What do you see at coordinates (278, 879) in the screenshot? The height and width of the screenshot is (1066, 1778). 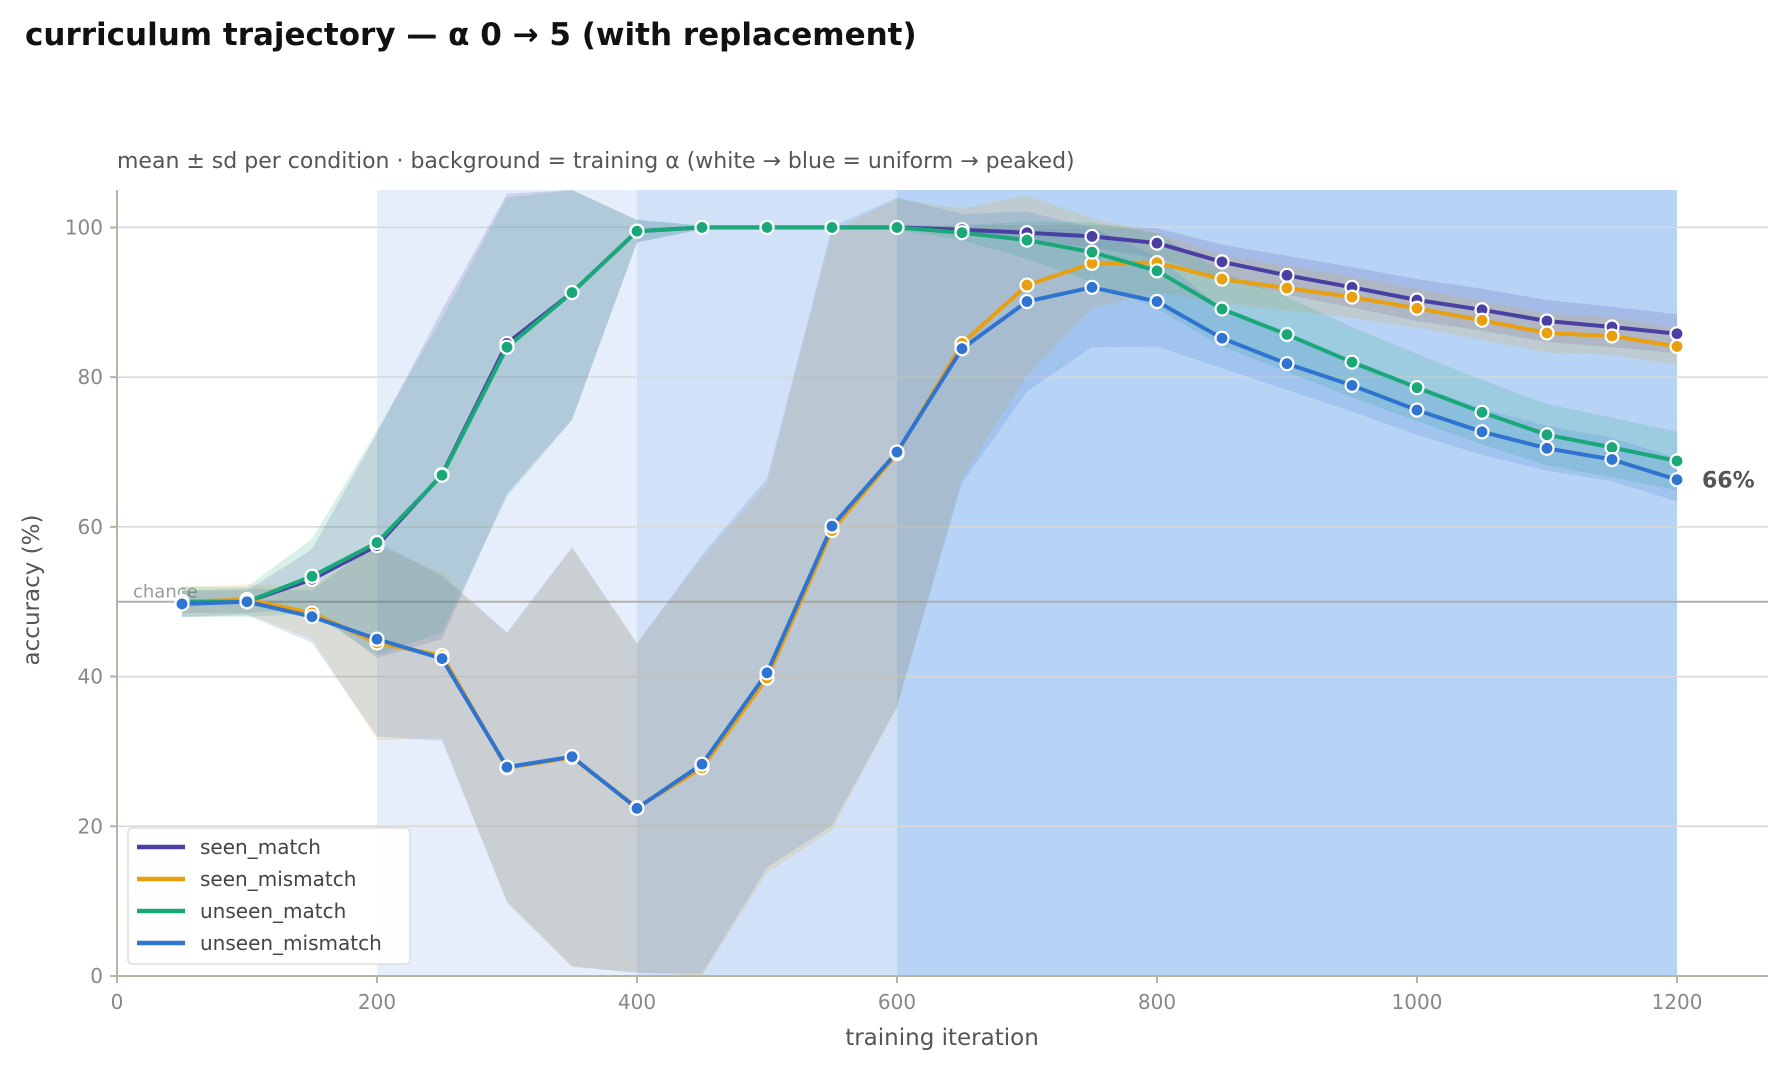 I see `legend-label-seen_mismatch: seen_mismatch` at bounding box center [278, 879].